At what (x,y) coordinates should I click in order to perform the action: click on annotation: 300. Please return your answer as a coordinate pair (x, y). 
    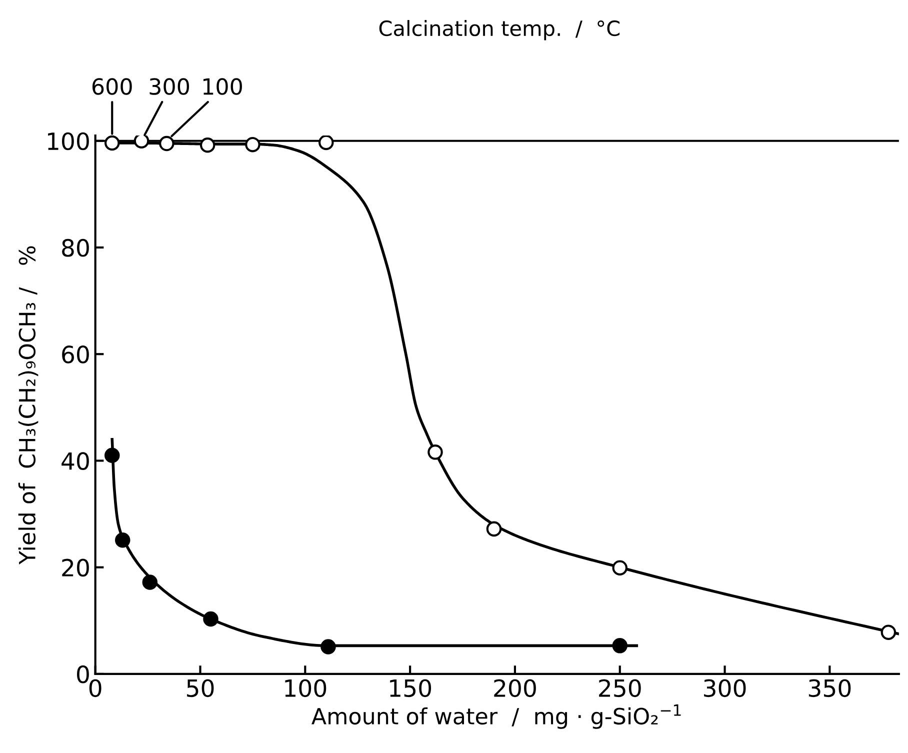
    Looking at the image, I should click on (170, 86).